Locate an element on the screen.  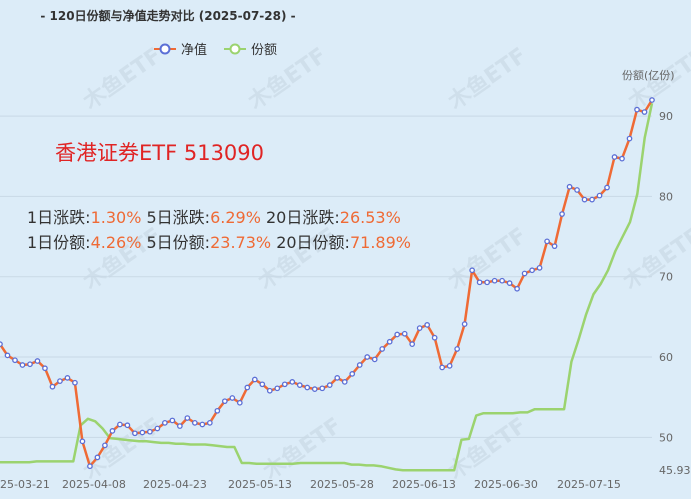
chart-title: - 120日份额与净值走势对比 (2025-07-28) - is located at coordinates (167, 15).